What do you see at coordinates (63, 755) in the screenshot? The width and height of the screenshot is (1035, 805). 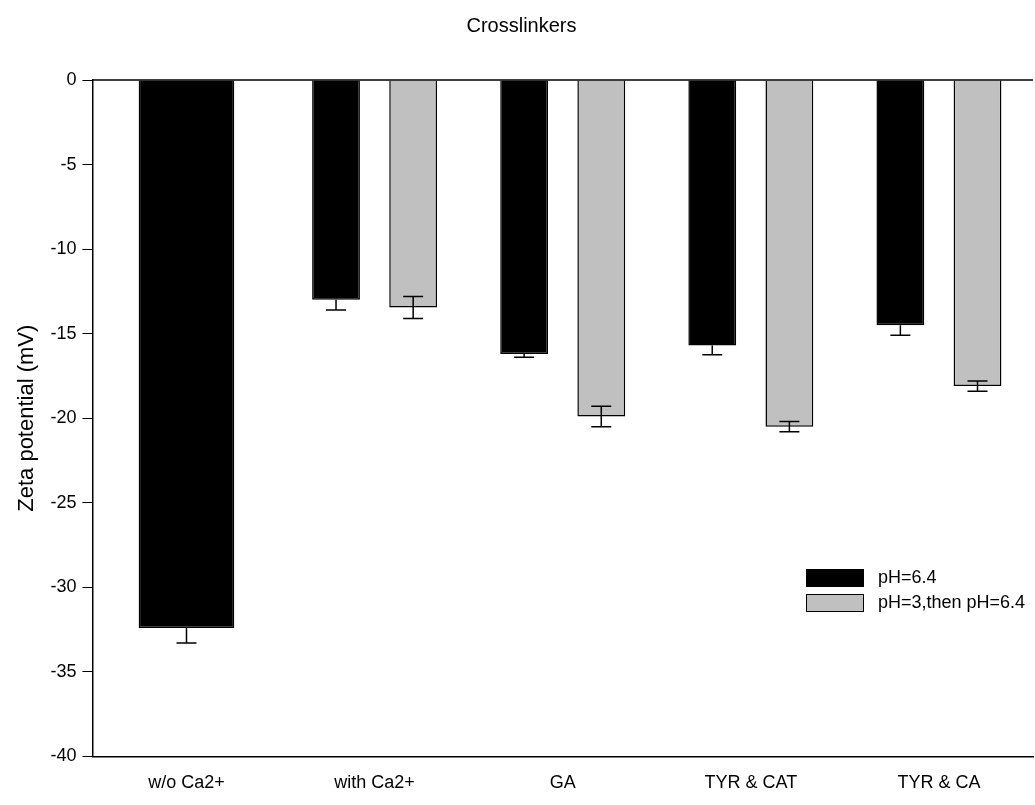 I see `y-tick-label: -40` at bounding box center [63, 755].